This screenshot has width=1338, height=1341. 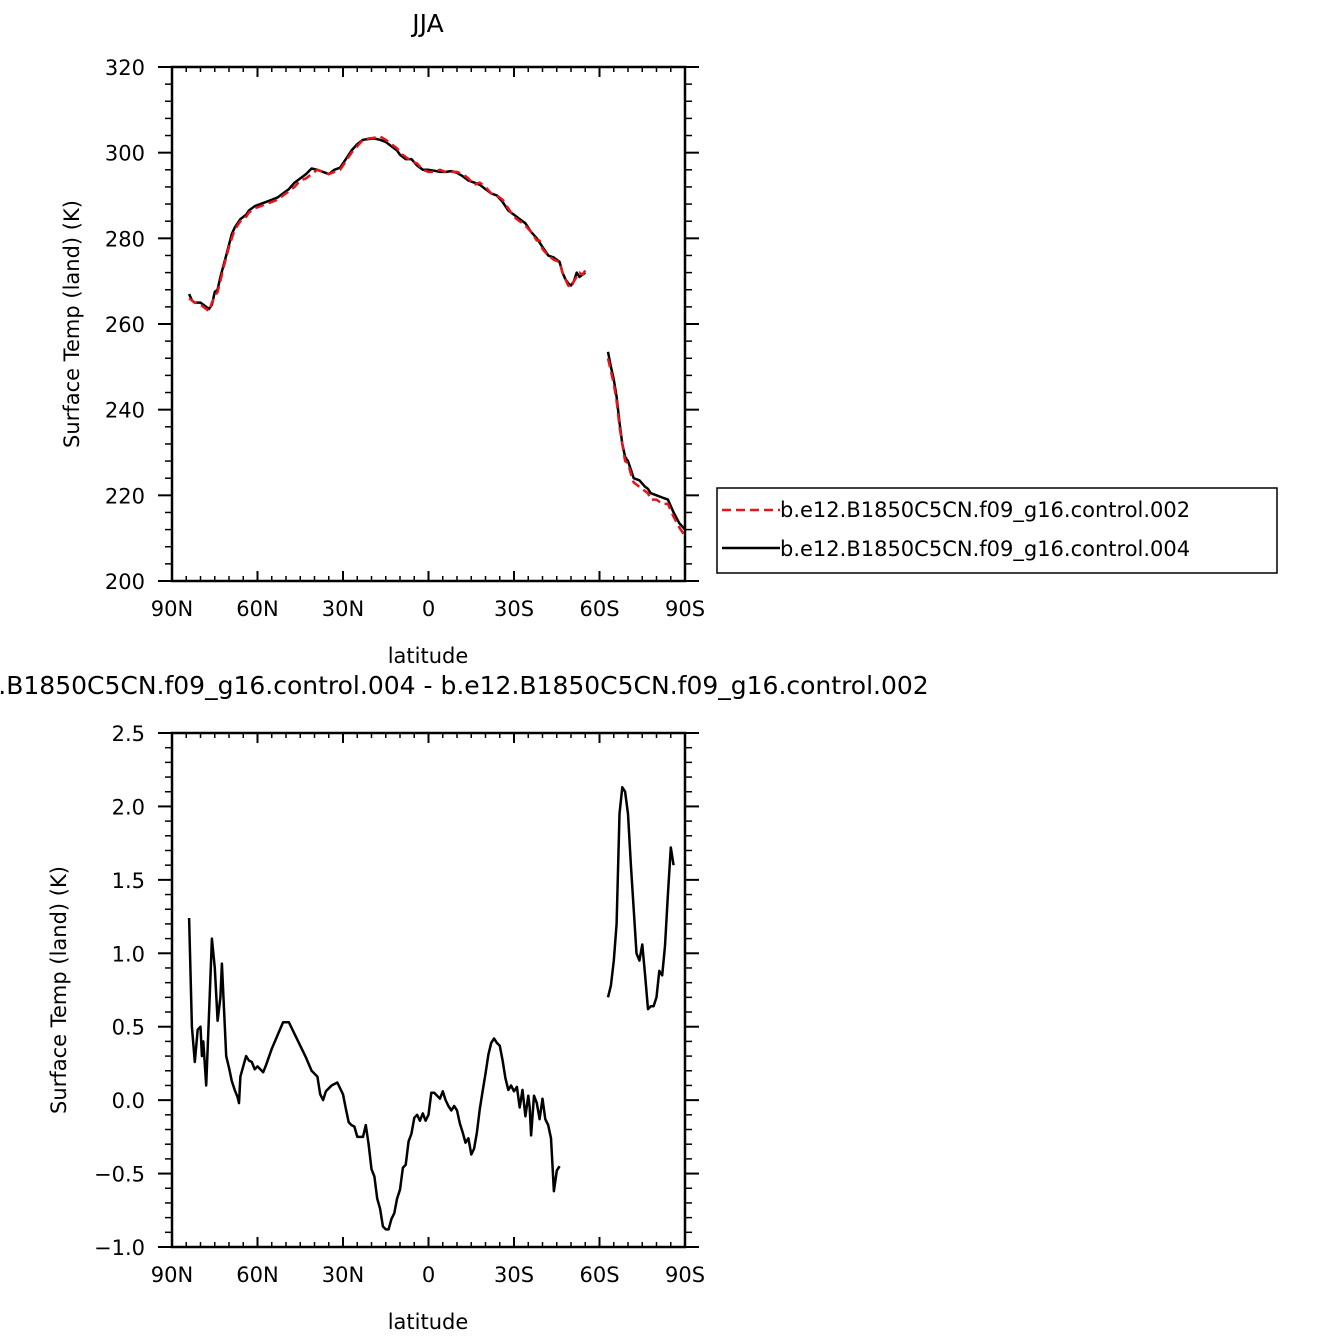 I want to click on bottom-y-tick-label: 2.5, so click(x=128, y=734).